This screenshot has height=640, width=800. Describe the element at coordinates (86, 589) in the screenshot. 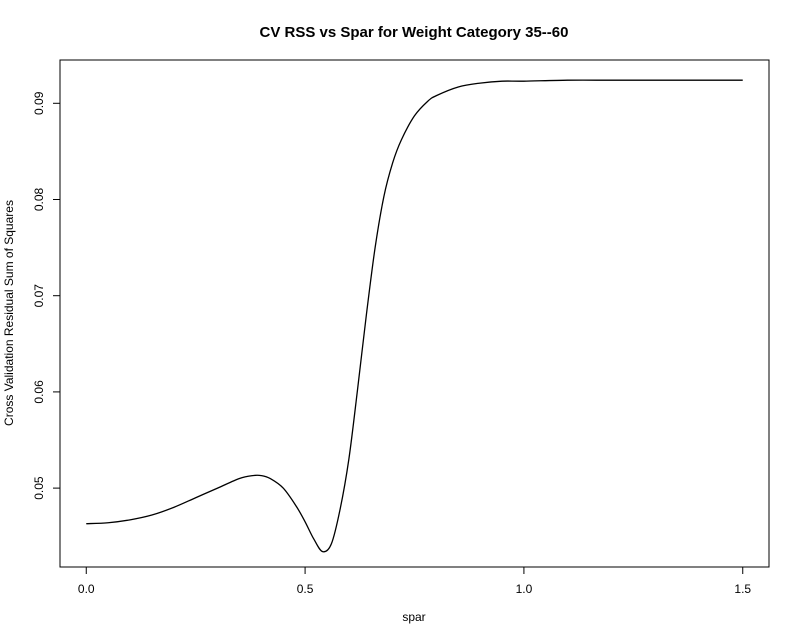

I see `x-tick-label: 0.0` at that location.